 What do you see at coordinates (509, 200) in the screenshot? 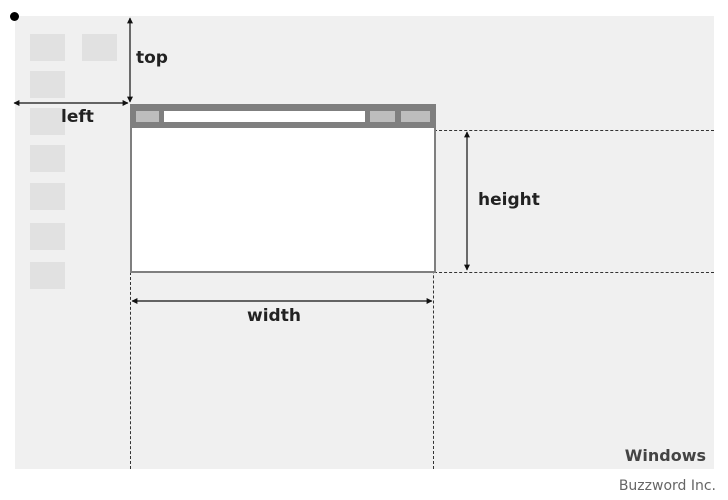
I see `height-label: height` at bounding box center [509, 200].